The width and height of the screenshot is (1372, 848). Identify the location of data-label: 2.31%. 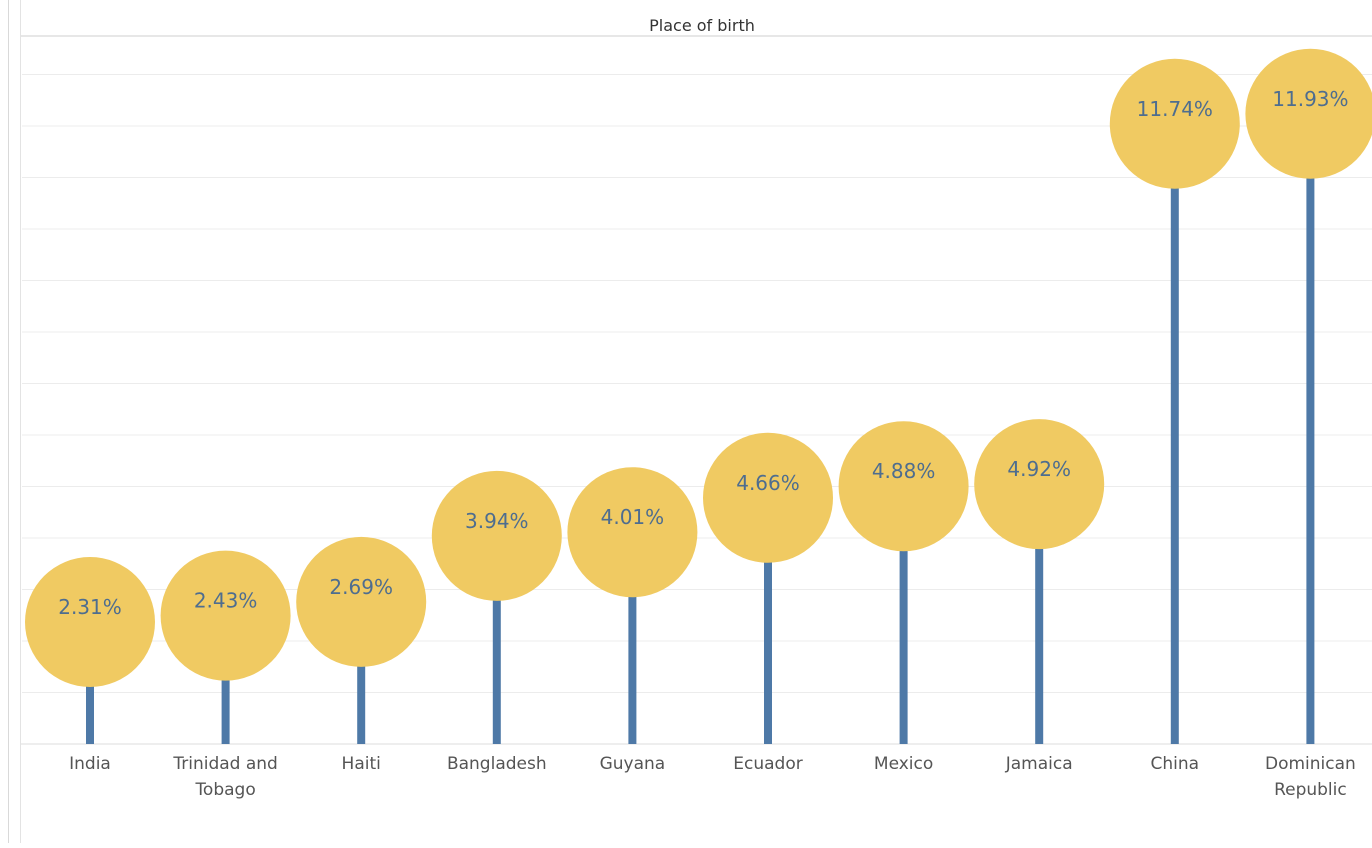
(90, 607).